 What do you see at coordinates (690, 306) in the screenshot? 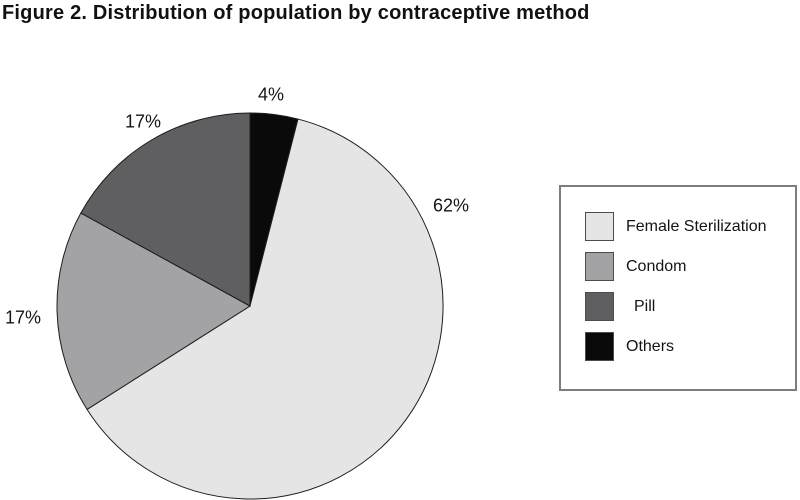
I see `legend-row-pill: Pill` at bounding box center [690, 306].